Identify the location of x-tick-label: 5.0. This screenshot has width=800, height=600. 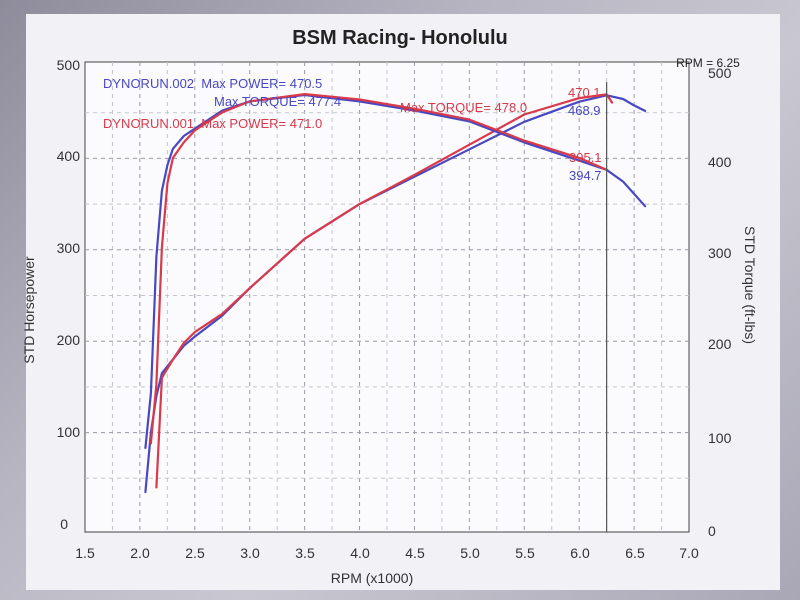
(470, 553).